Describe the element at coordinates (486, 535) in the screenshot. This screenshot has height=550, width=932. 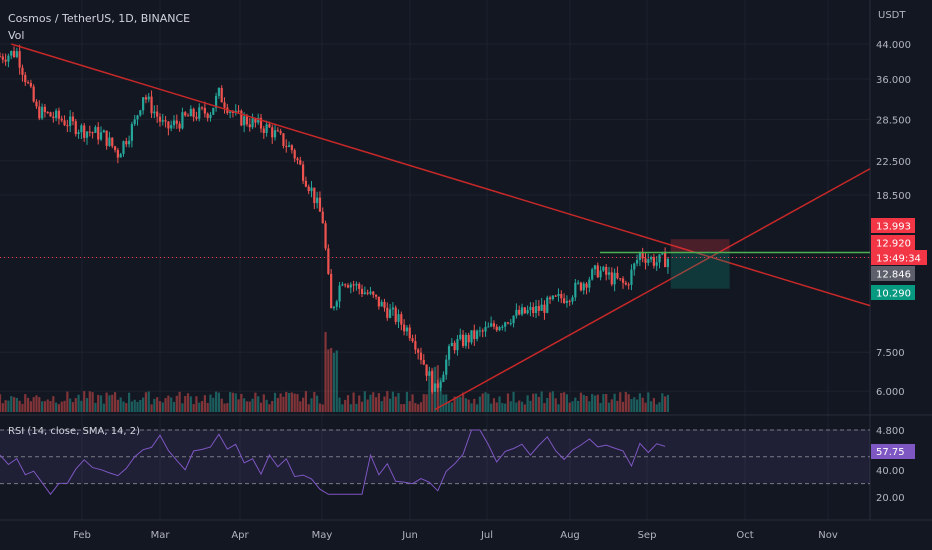
I see `time-tick-label: Jul` at that location.